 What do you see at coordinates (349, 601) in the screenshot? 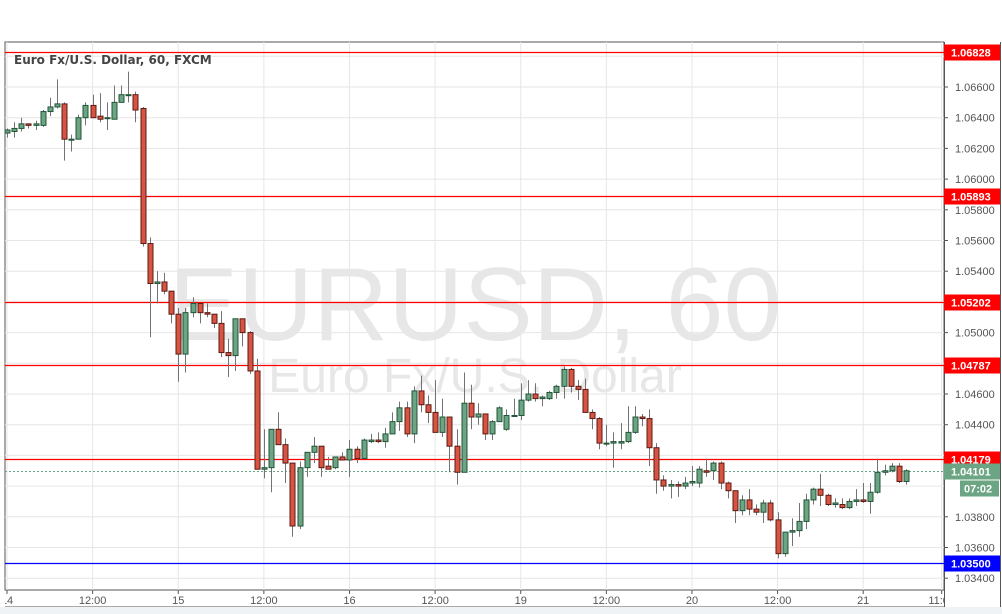
I see `time-tick-label: 16` at bounding box center [349, 601].